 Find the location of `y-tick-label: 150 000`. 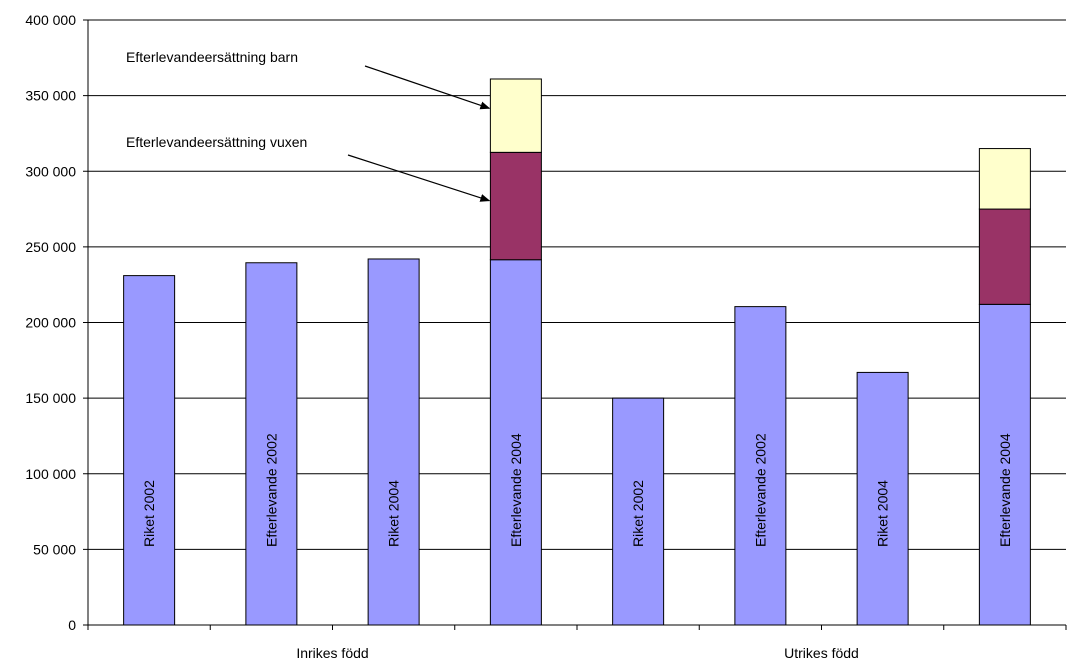

y-tick-label: 150 000 is located at coordinates (50, 398).